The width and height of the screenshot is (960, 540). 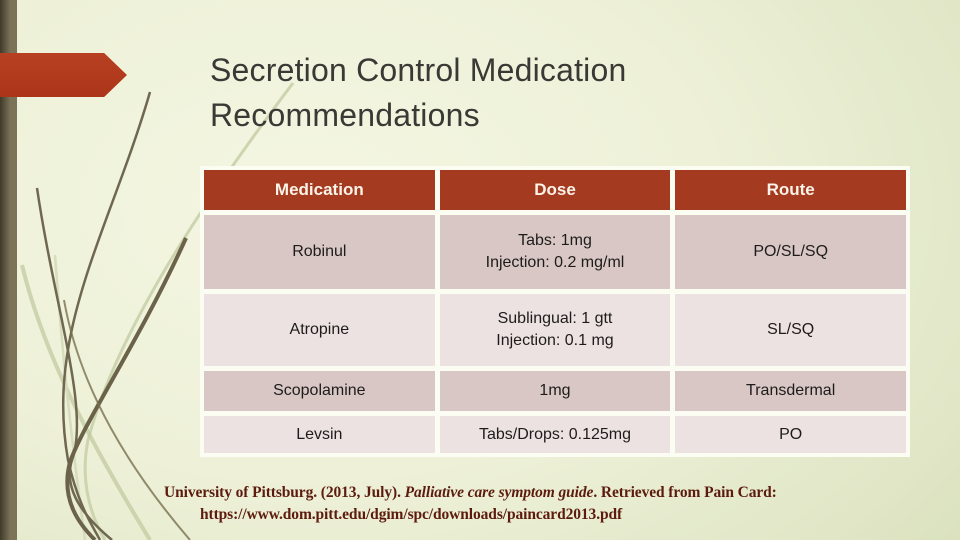 What do you see at coordinates (555, 340) in the screenshot?
I see `dose-line: Injection: 0.1 mg` at bounding box center [555, 340].